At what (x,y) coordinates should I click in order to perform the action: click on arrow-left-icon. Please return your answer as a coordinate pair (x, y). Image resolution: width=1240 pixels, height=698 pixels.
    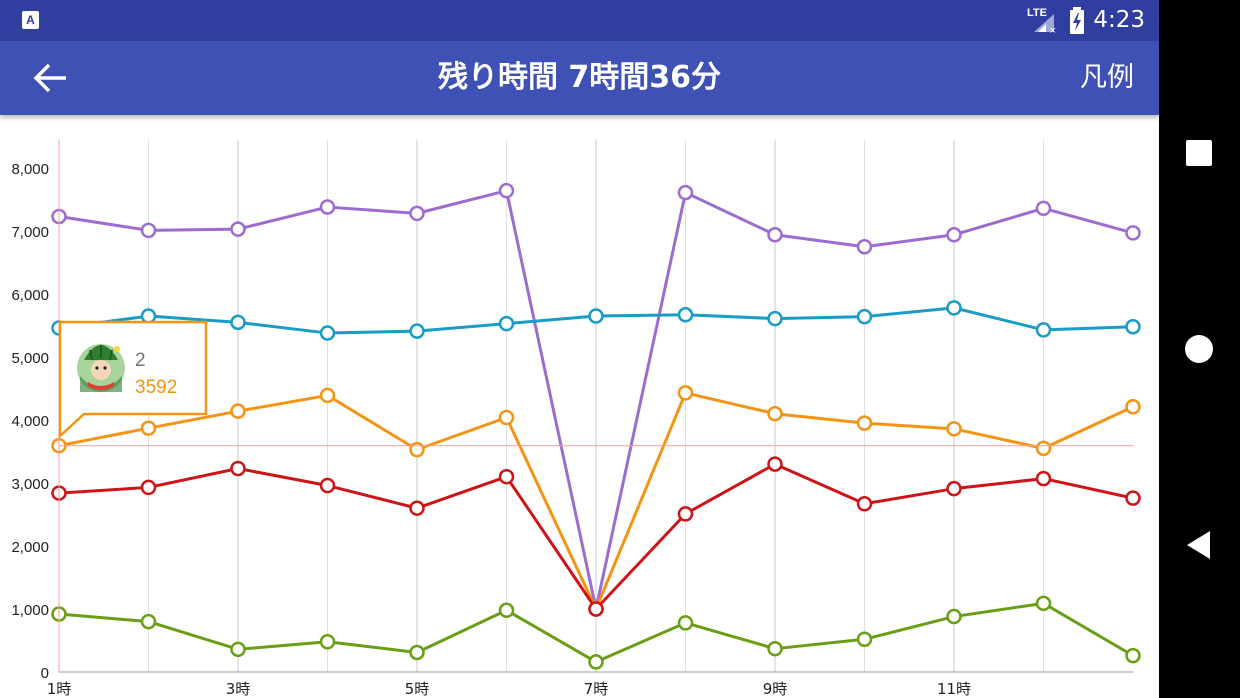
    Looking at the image, I should click on (49, 78).